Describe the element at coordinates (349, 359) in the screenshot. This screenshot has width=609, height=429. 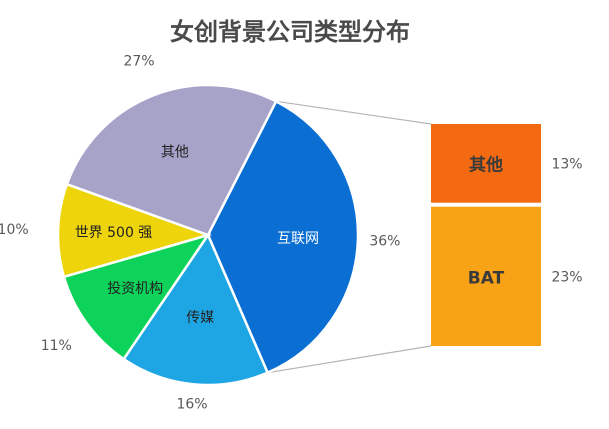
I see `connector-line-bottom` at that location.